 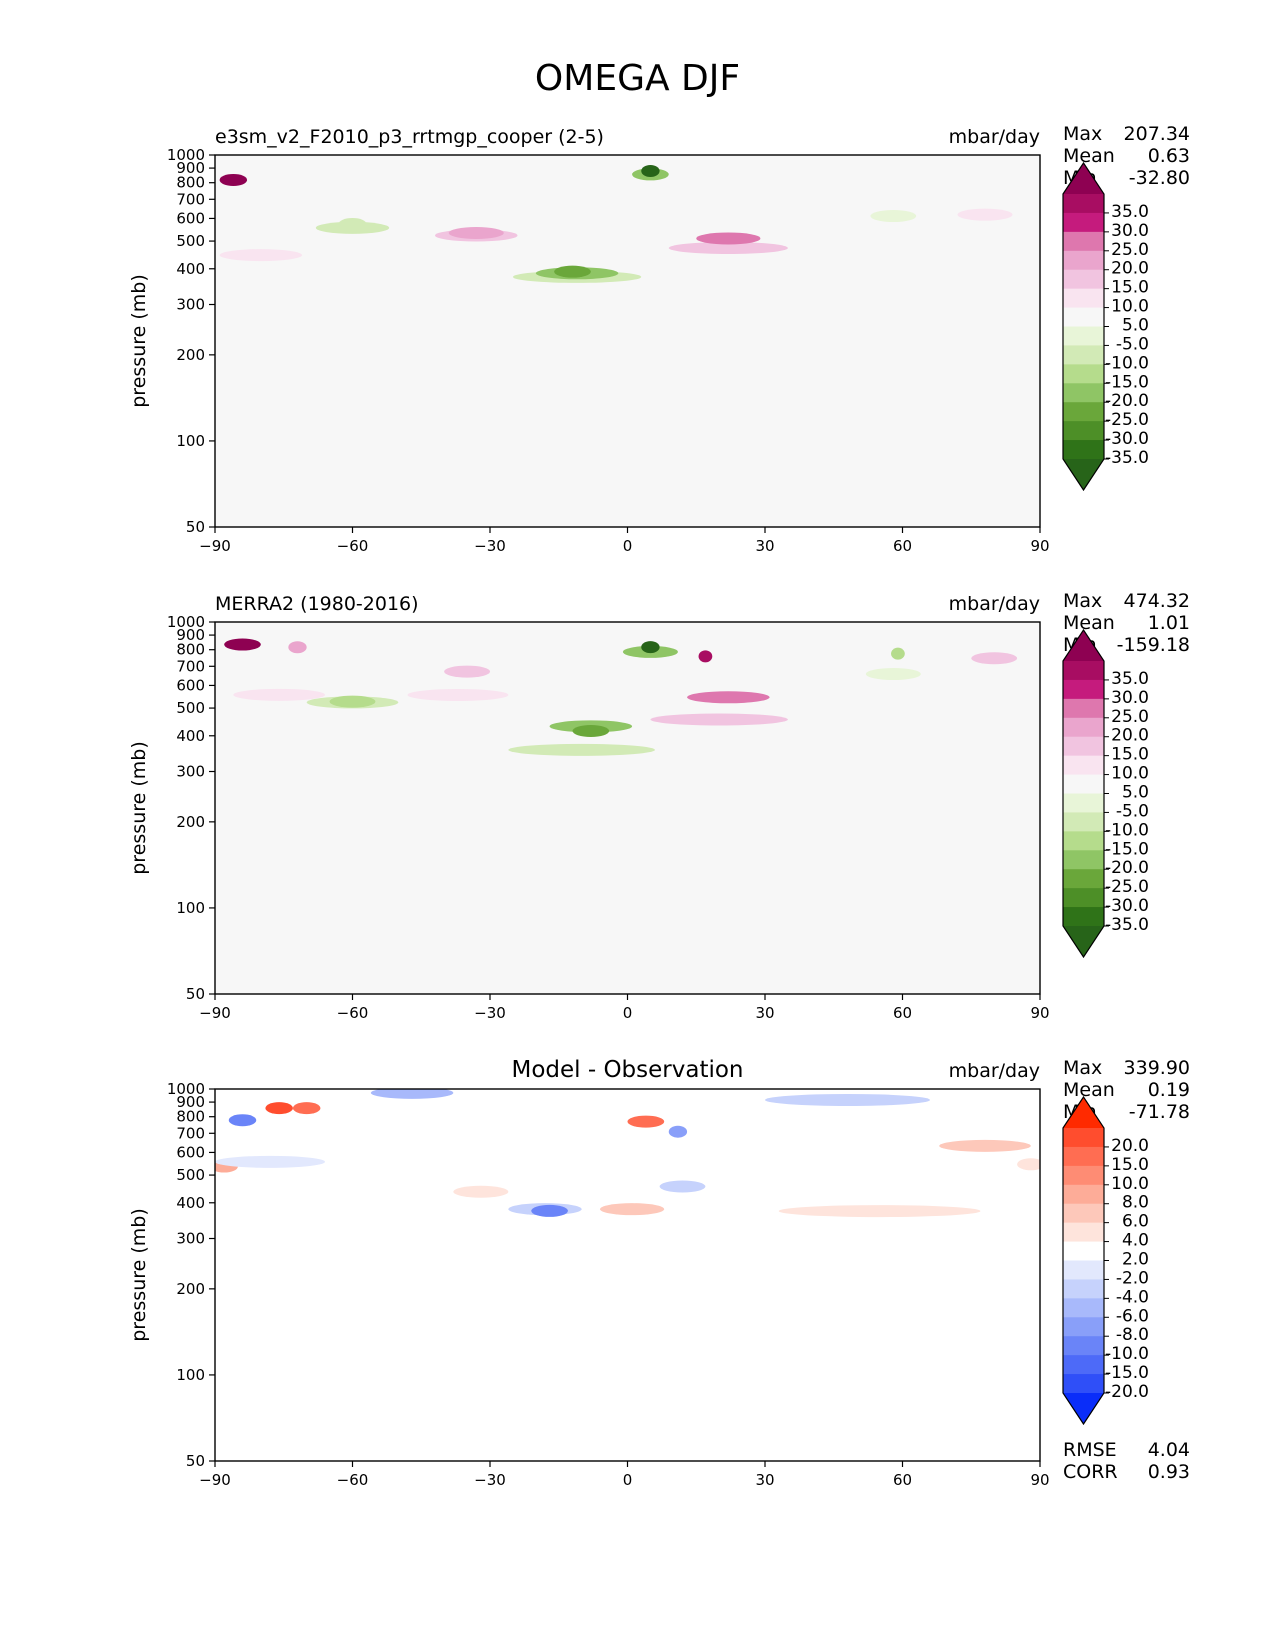 What do you see at coordinates (1169, 623) in the screenshot?
I see `stat-value: 1.01` at bounding box center [1169, 623].